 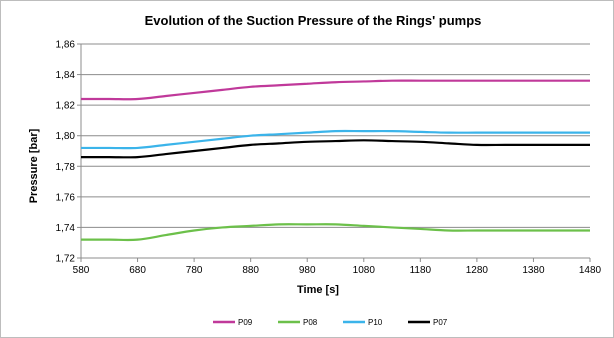 I want to click on x-tick-label: 1480, so click(x=590, y=270).